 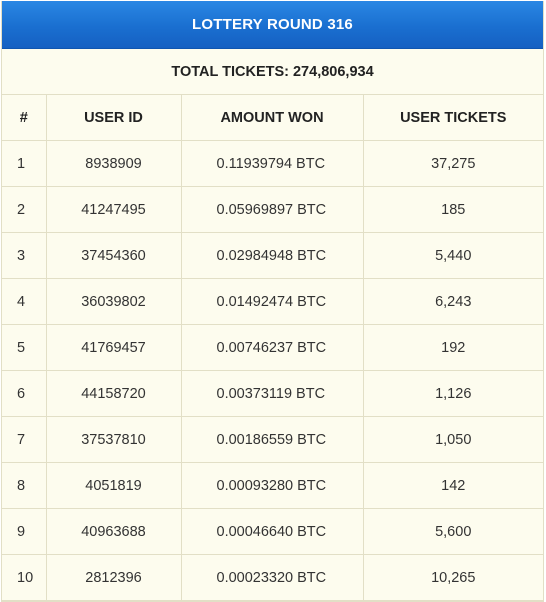 What do you see at coordinates (24, 347) in the screenshot?
I see `rank-cell: 5` at bounding box center [24, 347].